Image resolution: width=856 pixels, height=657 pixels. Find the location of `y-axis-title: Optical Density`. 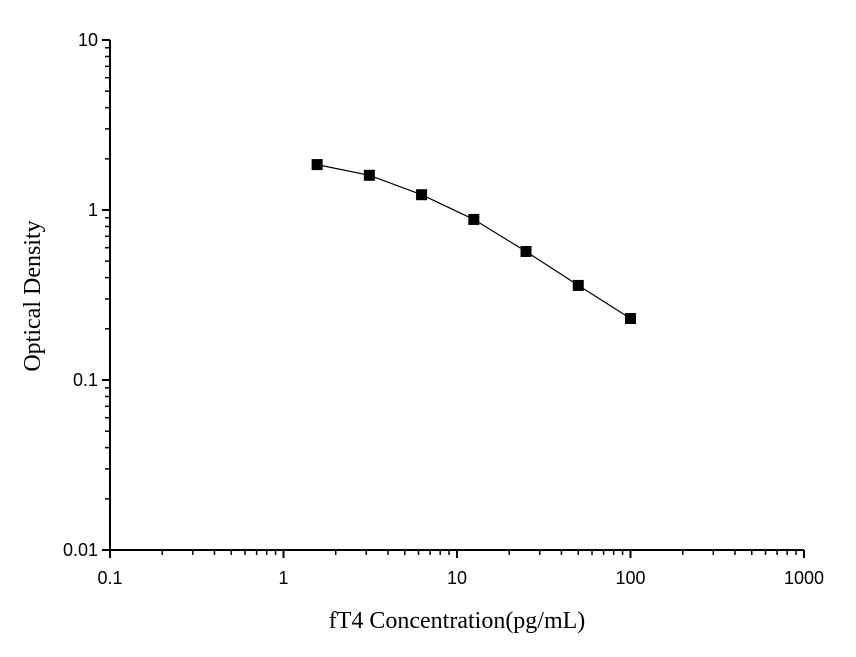

y-axis-title: Optical Density is located at coordinates (33, 295).